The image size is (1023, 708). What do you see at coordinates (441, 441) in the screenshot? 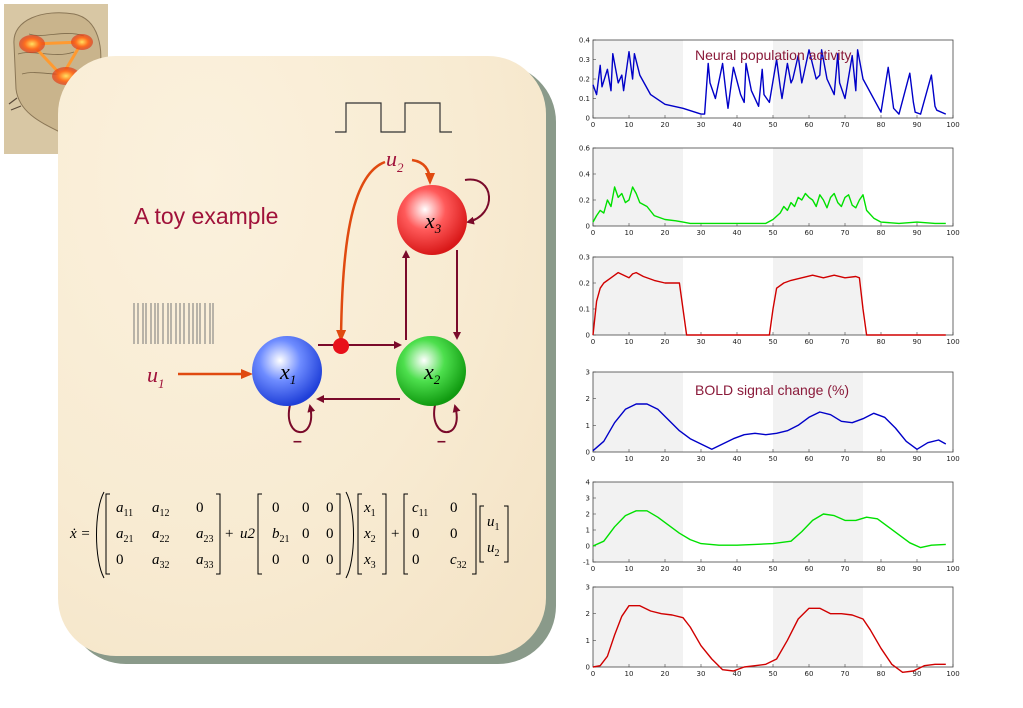
I see `inhibition-mark-x2: –` at bounding box center [441, 441].